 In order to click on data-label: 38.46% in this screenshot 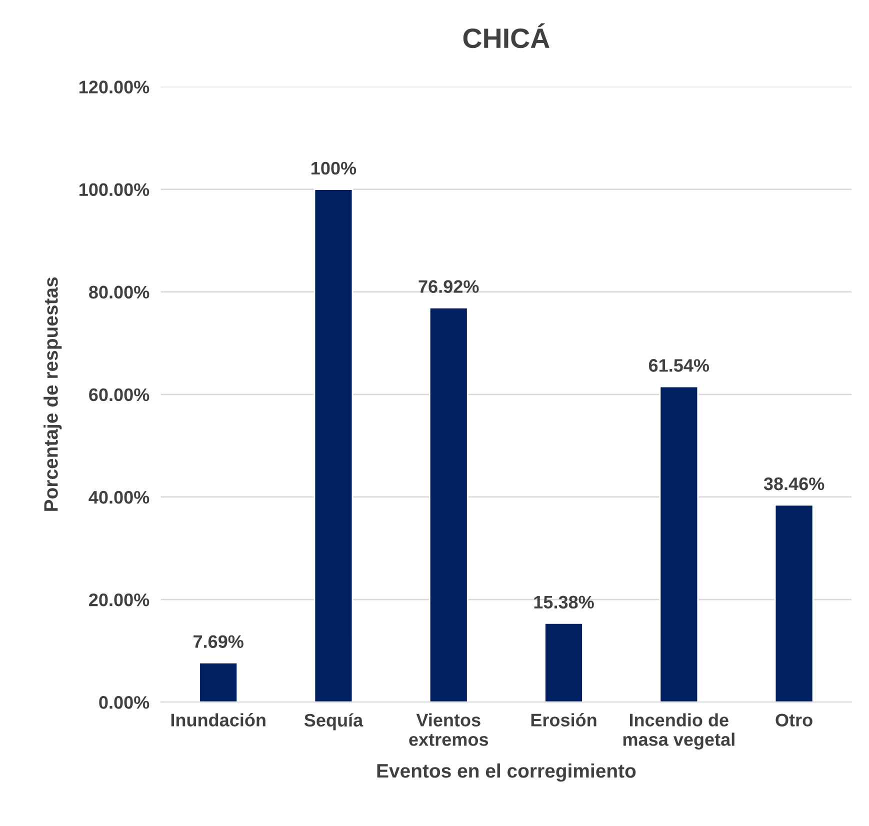, I will do `click(794, 483)`.